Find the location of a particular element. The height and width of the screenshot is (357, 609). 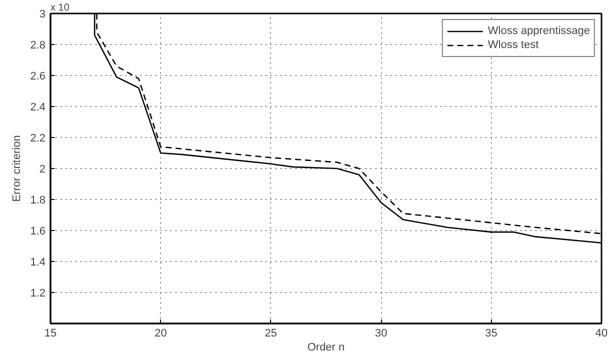

y-tick-label: 2.2 is located at coordinates (38, 138).